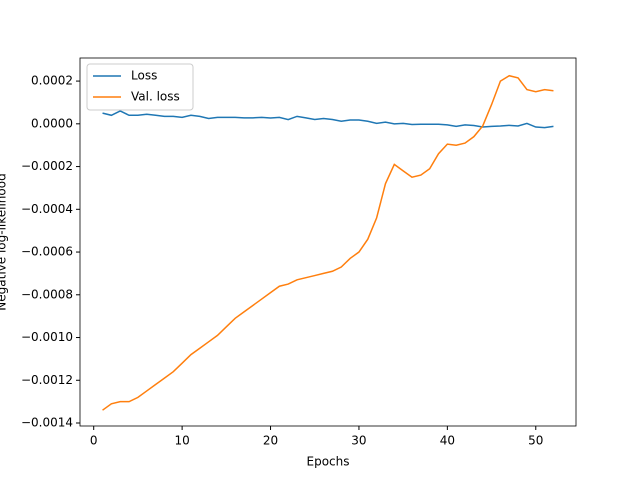  Describe the element at coordinates (358, 441) in the screenshot. I see `x-tick-label: 30` at that location.